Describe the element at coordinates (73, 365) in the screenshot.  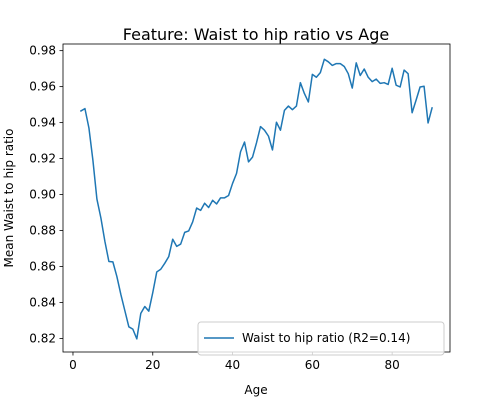
I see `x-tick-label: 0` at that location.